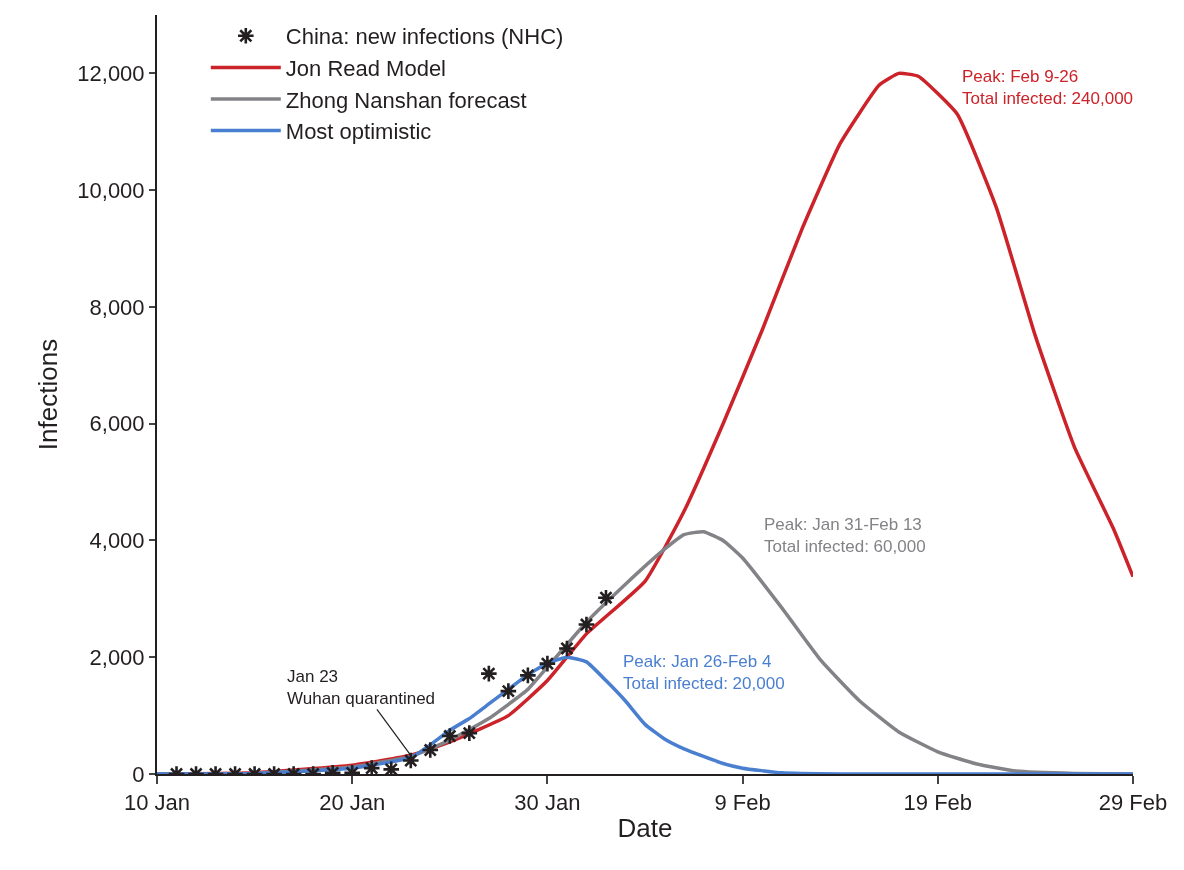  What do you see at coordinates (117, 541) in the screenshot?
I see `y-tick-label: 4,000` at bounding box center [117, 541].